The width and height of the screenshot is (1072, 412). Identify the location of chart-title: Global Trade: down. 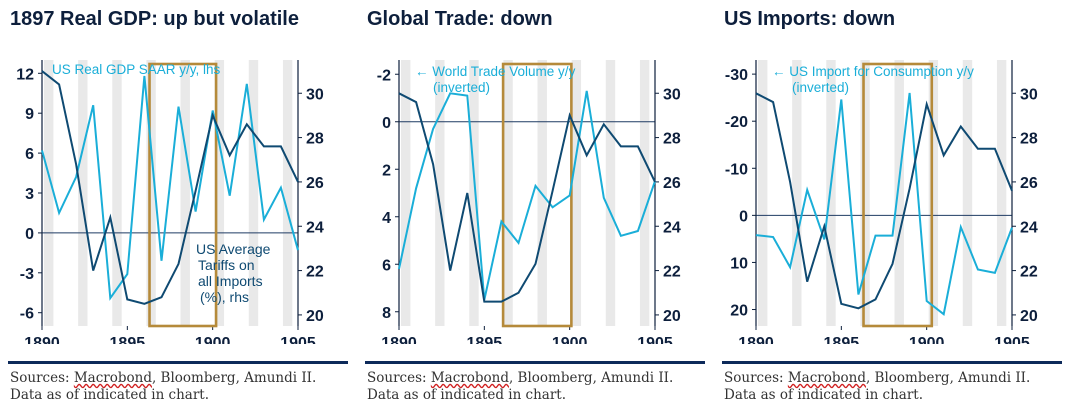
(460, 19).